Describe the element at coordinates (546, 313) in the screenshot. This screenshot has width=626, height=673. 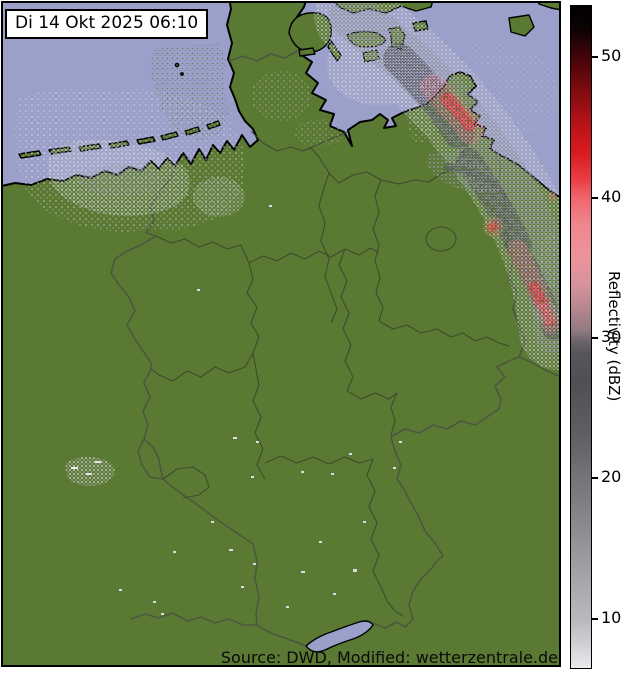
I see `echo-band-tail` at that location.